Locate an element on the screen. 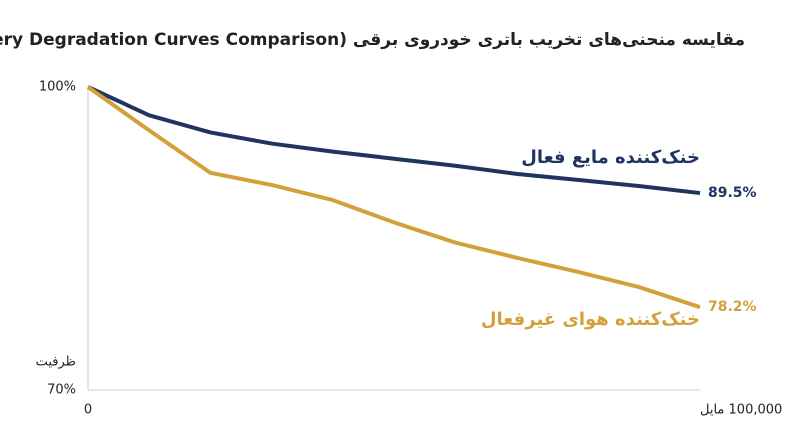 Image resolution: width=800 pixels, height=447 pixels. legend-label: خنک‌کننده مایع فعال is located at coordinates (610, 157).